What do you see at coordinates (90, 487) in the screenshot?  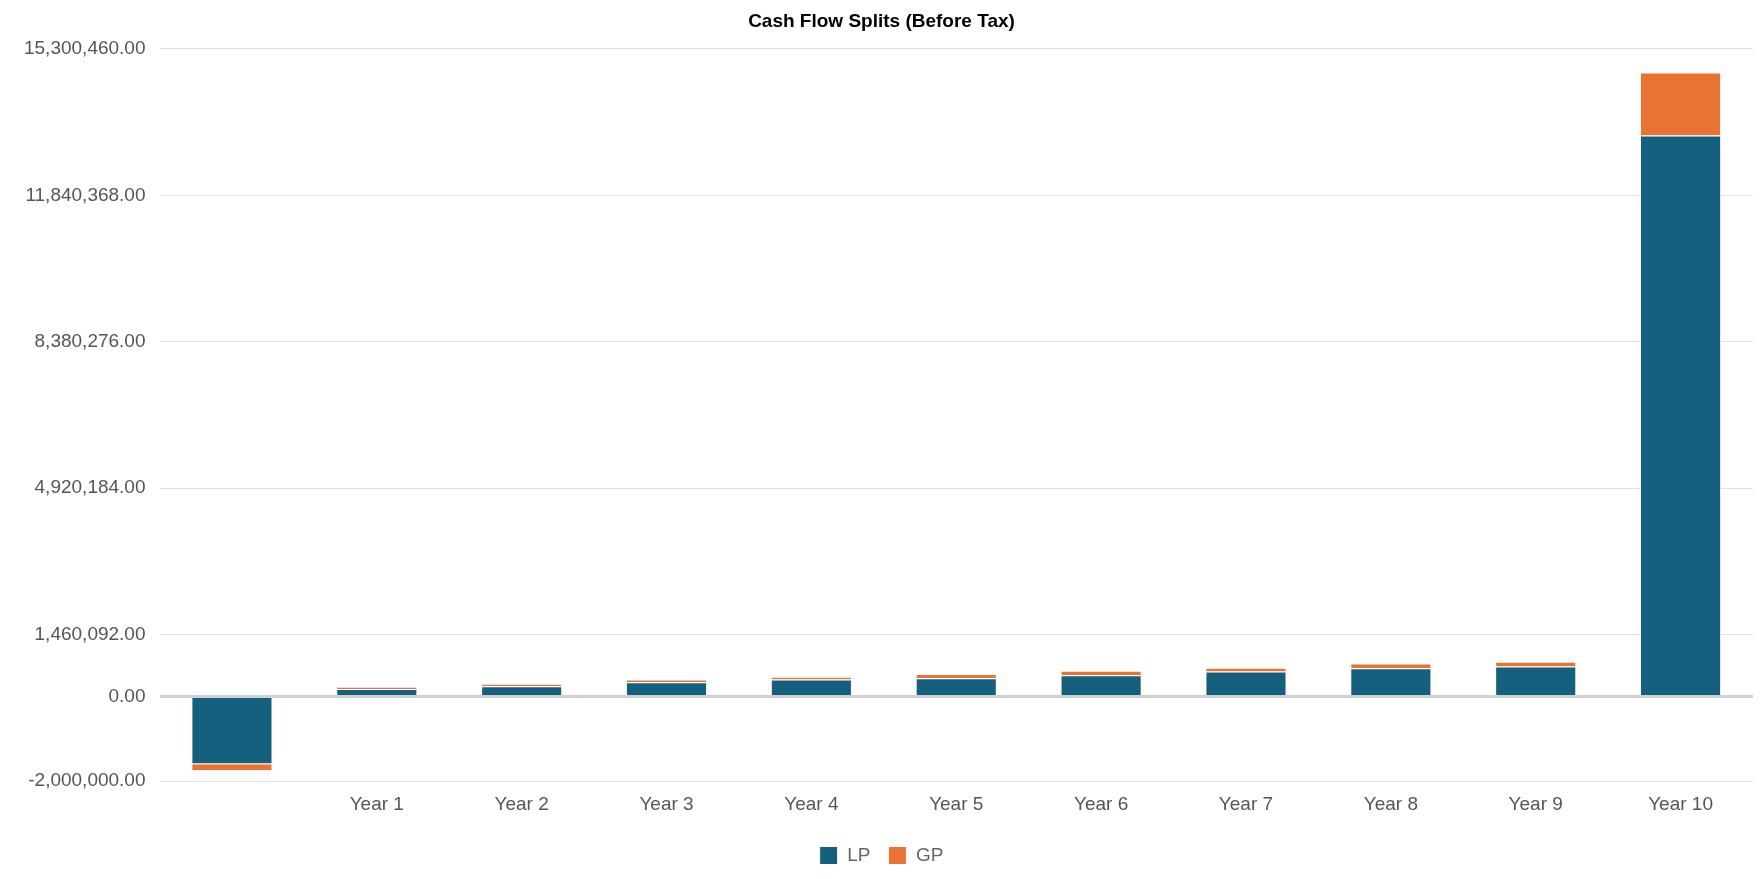 I see `y-tick-label: 4,920,184.00` at bounding box center [90, 487].